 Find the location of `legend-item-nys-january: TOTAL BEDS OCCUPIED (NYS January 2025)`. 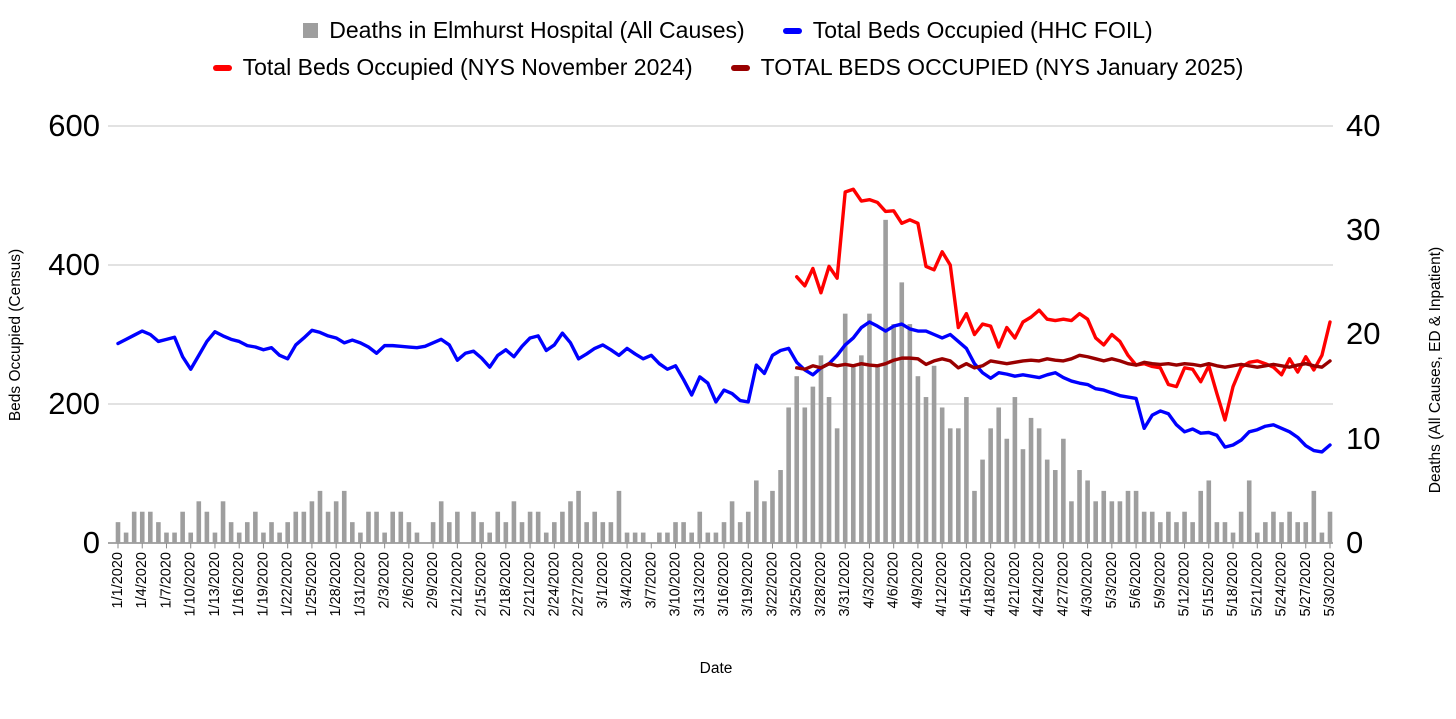

legend-item-nys-january: TOTAL BEDS OCCUPIED (NYS January 2025) is located at coordinates (987, 67).